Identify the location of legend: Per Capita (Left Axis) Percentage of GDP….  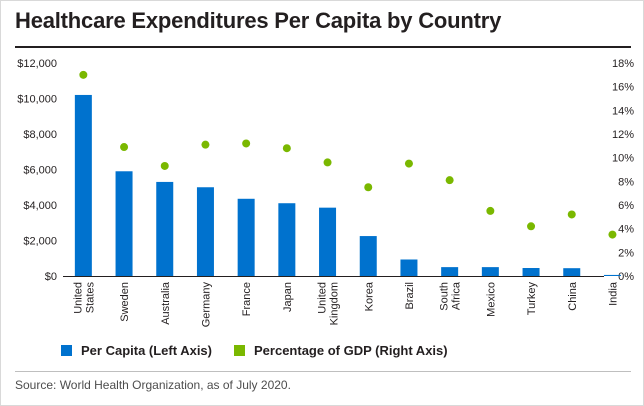
(254, 350).